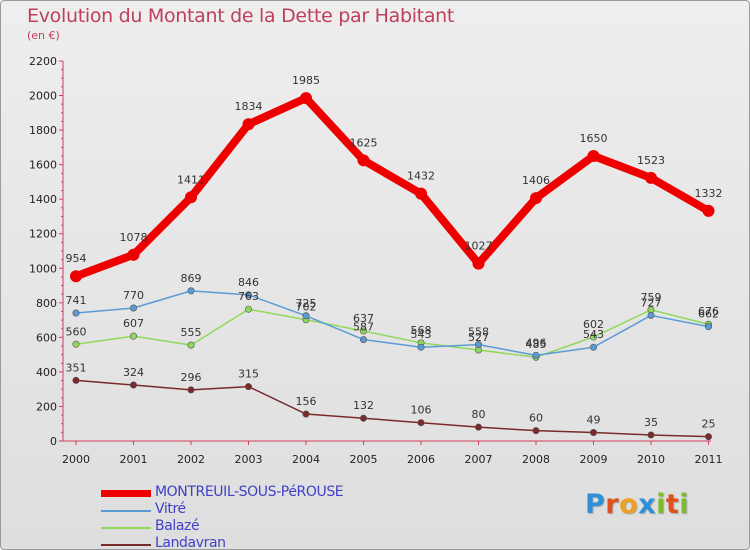 The height and width of the screenshot is (550, 750). What do you see at coordinates (479, 414) in the screenshot?
I see `data-label-landavran: 80` at bounding box center [479, 414].